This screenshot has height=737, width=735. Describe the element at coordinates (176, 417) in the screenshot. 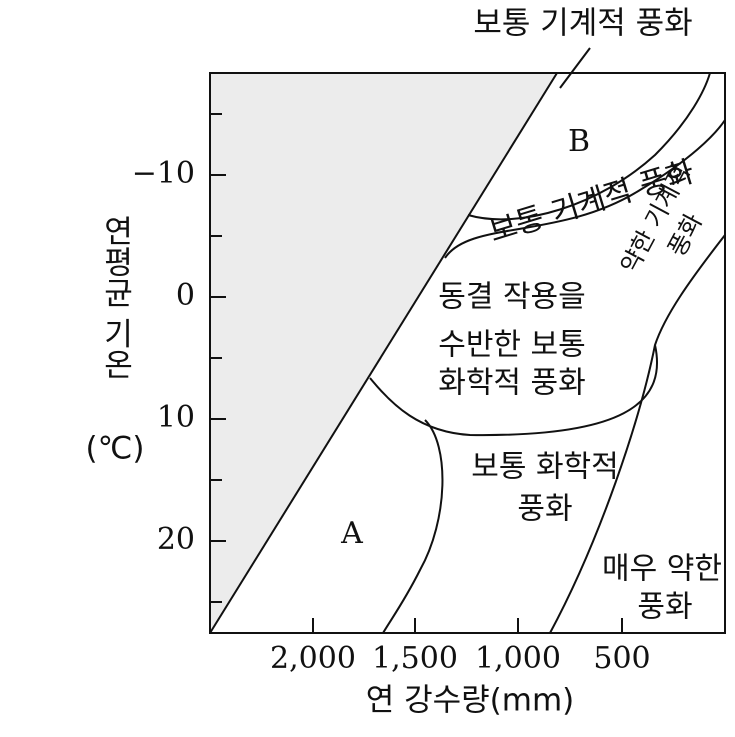

I see `y-tick-label: 10` at that location.